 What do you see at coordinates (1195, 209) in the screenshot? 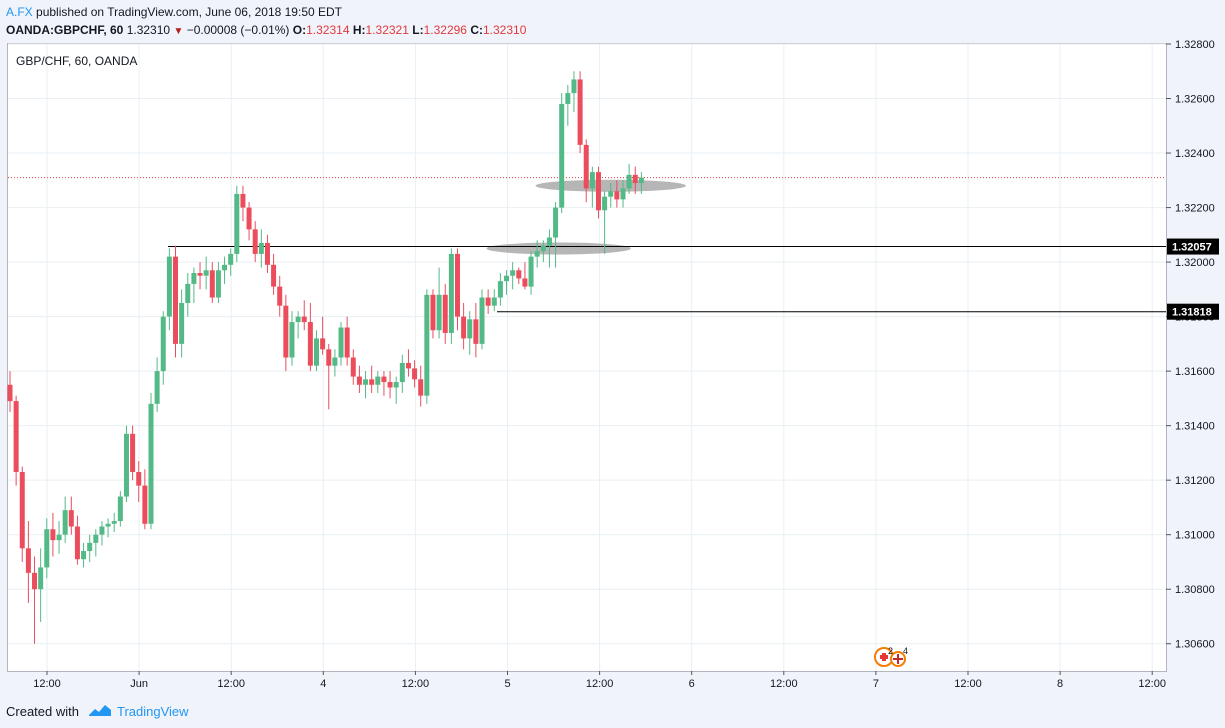
I see `y-tick-label: 1.32200` at bounding box center [1195, 209].